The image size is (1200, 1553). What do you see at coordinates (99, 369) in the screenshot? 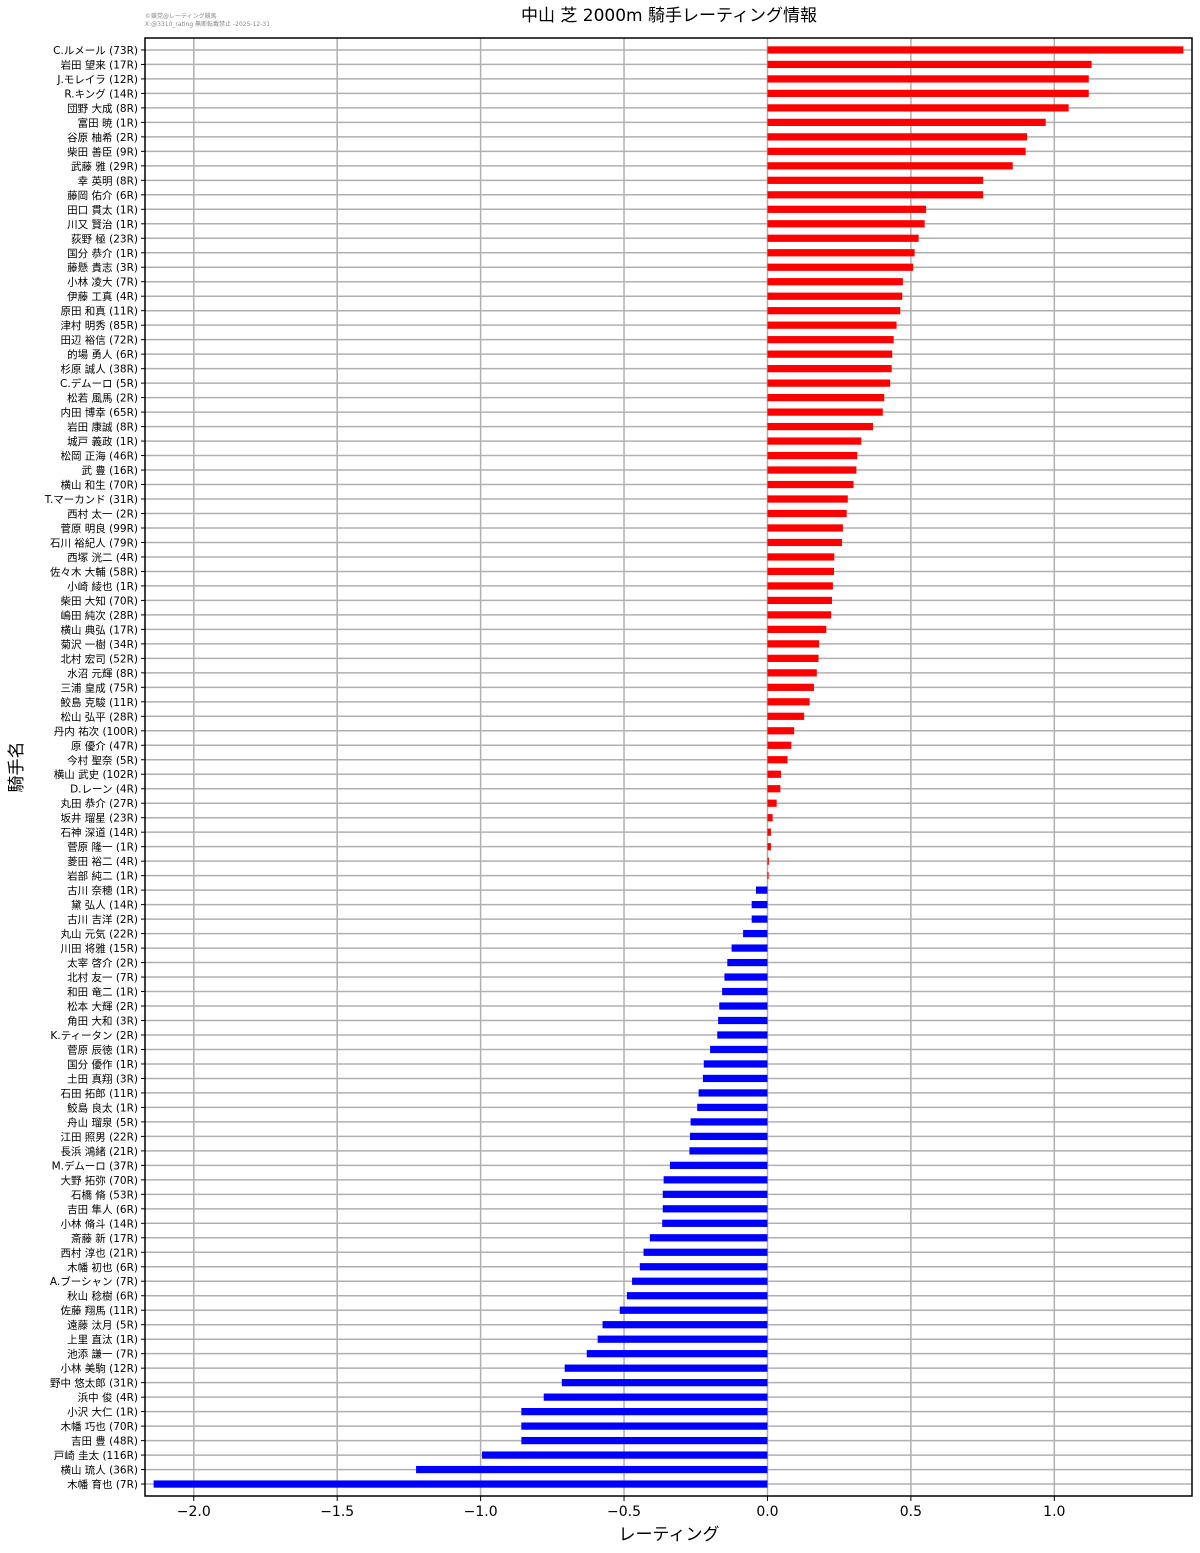
I see `y-tick-label: 杉原 誠人 (38R)` at bounding box center [99, 369].